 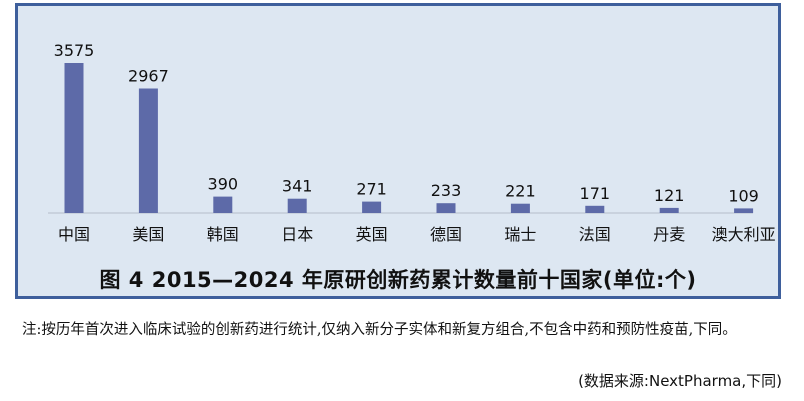 What do you see at coordinates (371, 189) in the screenshot?
I see `value-label-4: 271` at bounding box center [371, 189].